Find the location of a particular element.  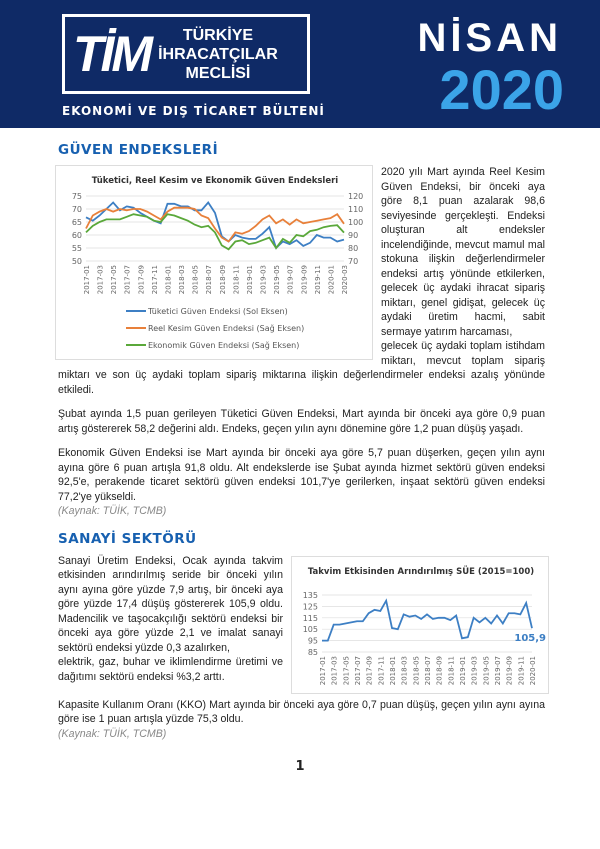

issue-month: NİSAN is located at coordinates (489, 38).